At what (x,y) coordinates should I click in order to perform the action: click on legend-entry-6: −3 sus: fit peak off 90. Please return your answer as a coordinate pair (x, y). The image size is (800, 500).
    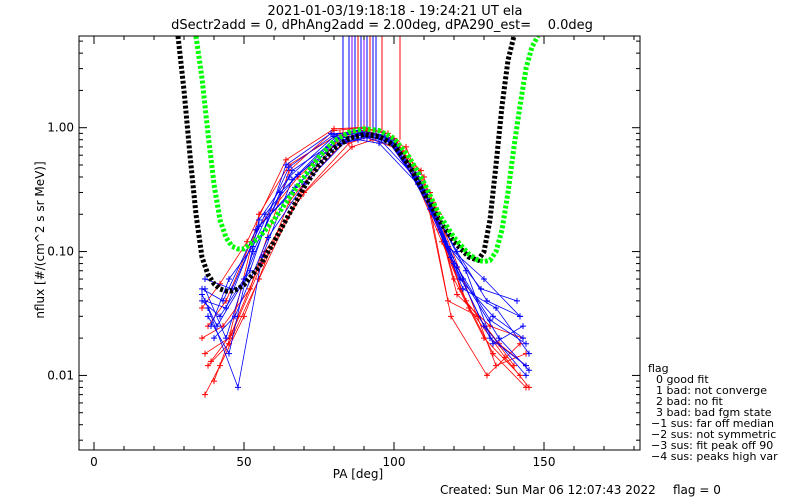
    Looking at the image, I should click on (712, 445).